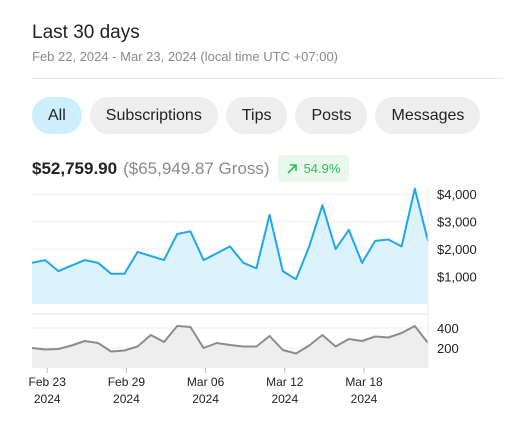 The height and width of the screenshot is (425, 525). I want to click on tab-all: All, so click(57, 115).